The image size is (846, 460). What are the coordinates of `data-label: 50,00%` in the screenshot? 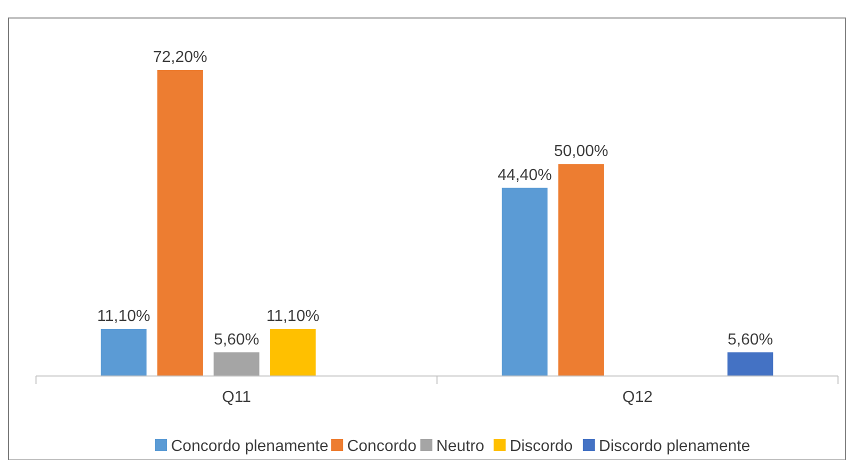 It's located at (581, 151).